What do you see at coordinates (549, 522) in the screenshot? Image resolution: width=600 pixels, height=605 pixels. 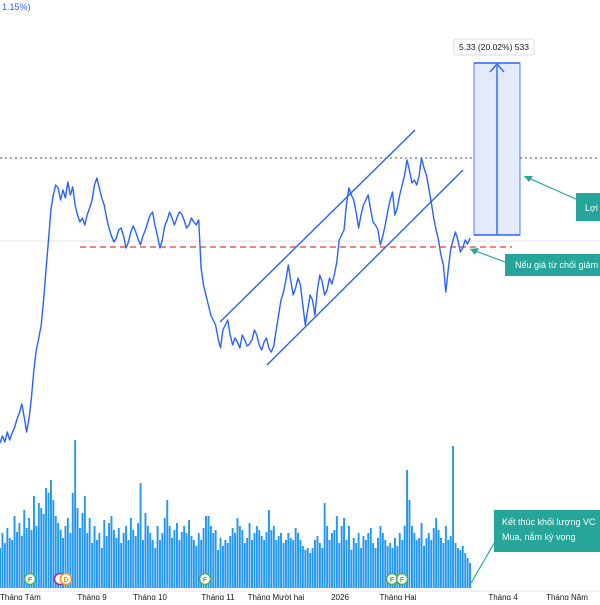 I see `callout-volume-line1: Kết thúc khối lượng VC` at bounding box center [549, 522].